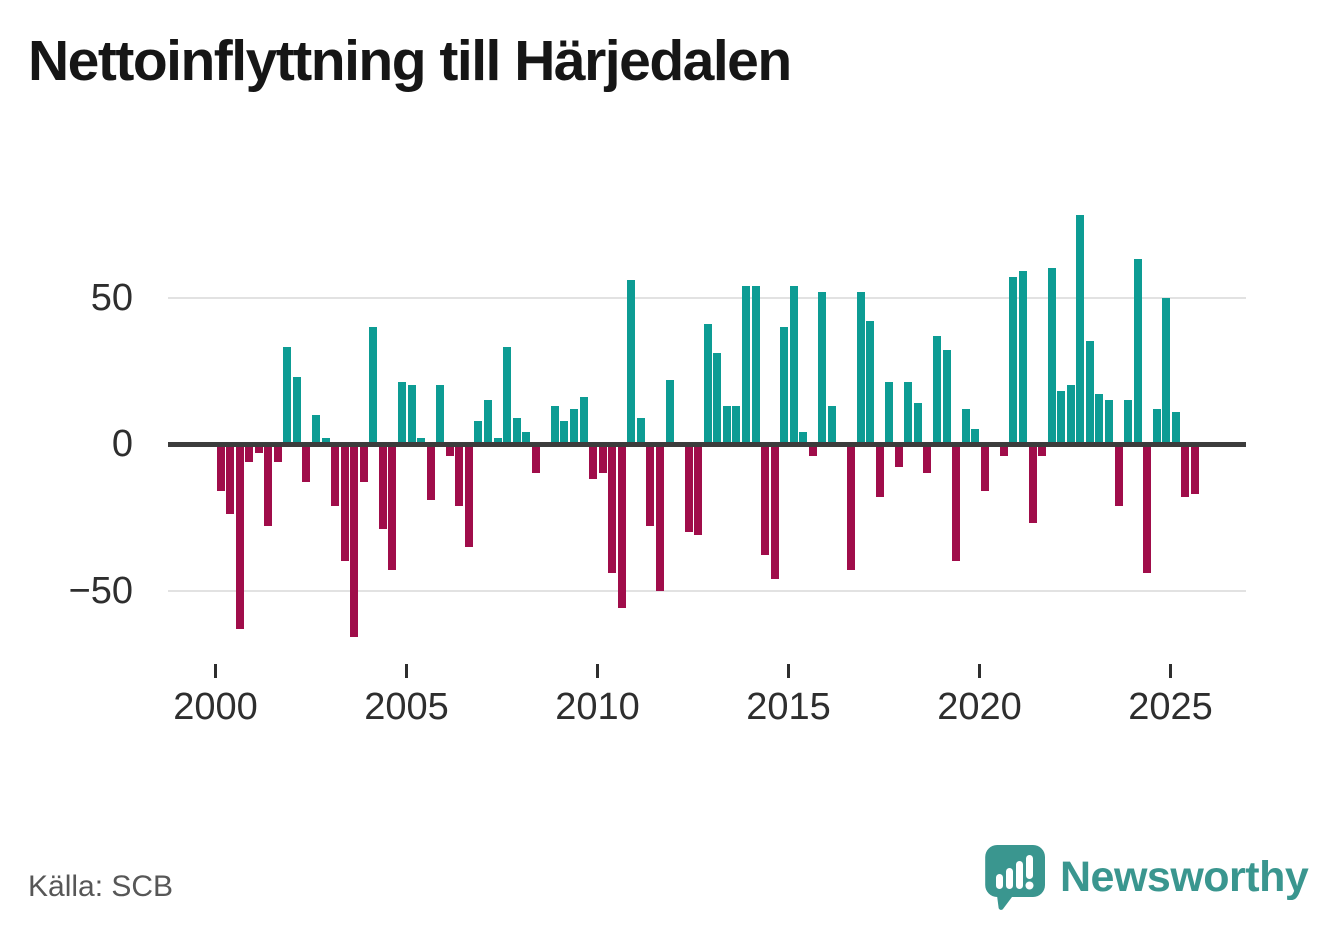 This screenshot has width=1322, height=939. Describe the element at coordinates (1184, 876) in the screenshot. I see `newsworthy-logo-text: Newsworthy` at that location.